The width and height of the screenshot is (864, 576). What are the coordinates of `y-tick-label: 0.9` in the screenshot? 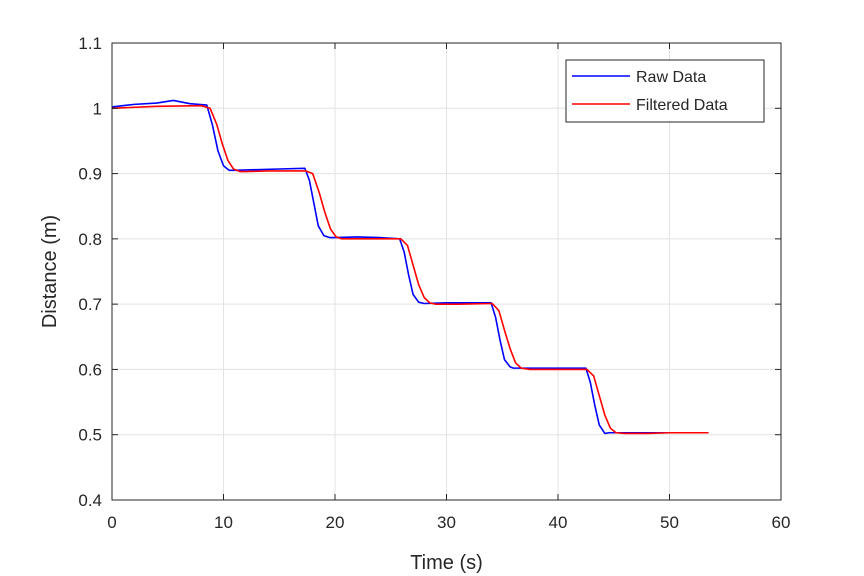 It's located at (90, 174).